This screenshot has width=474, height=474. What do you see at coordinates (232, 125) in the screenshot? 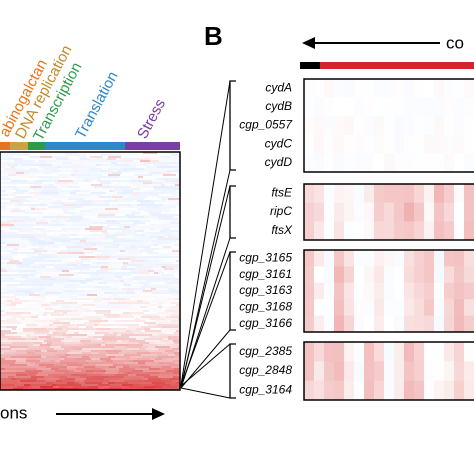
I see `bracket` at bounding box center [232, 125].